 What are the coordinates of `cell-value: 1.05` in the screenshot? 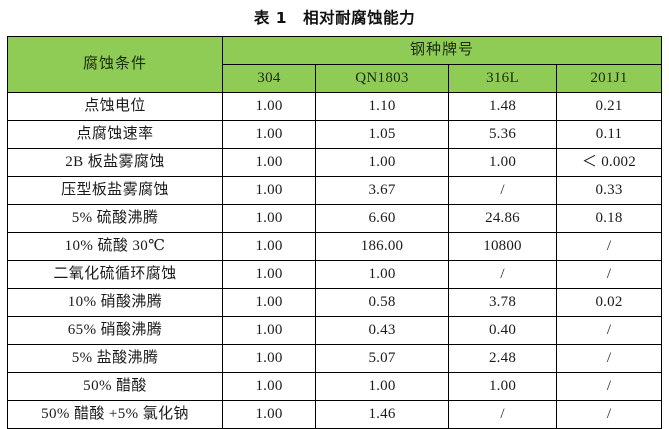 It's located at (382, 134).